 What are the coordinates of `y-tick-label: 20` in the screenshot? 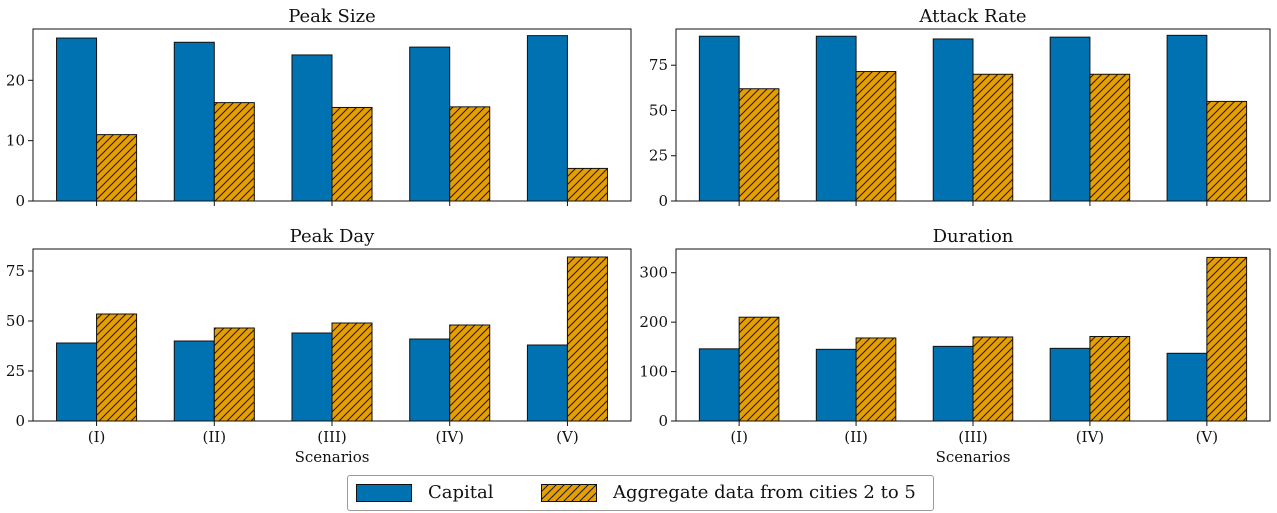 It's located at (15, 80).